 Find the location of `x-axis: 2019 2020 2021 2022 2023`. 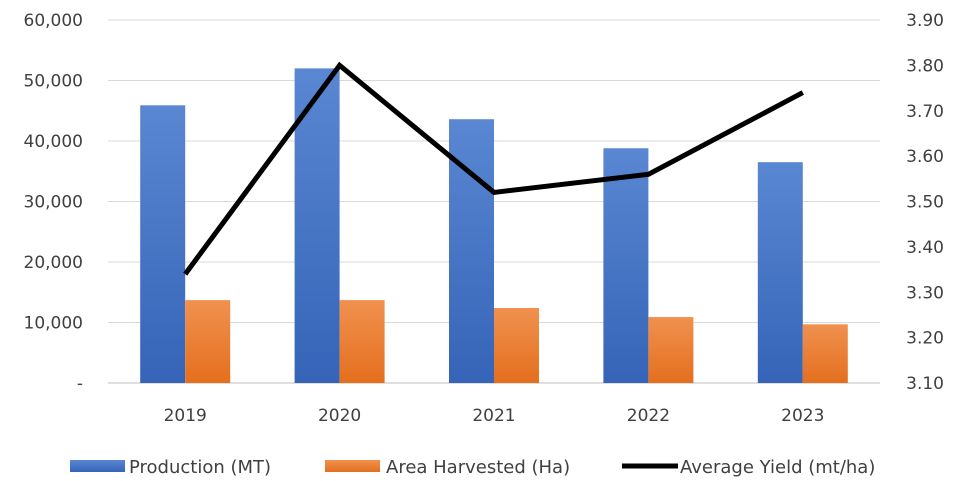

x-axis: 2019 2020 2021 2022 2023 is located at coordinates (494, 416).